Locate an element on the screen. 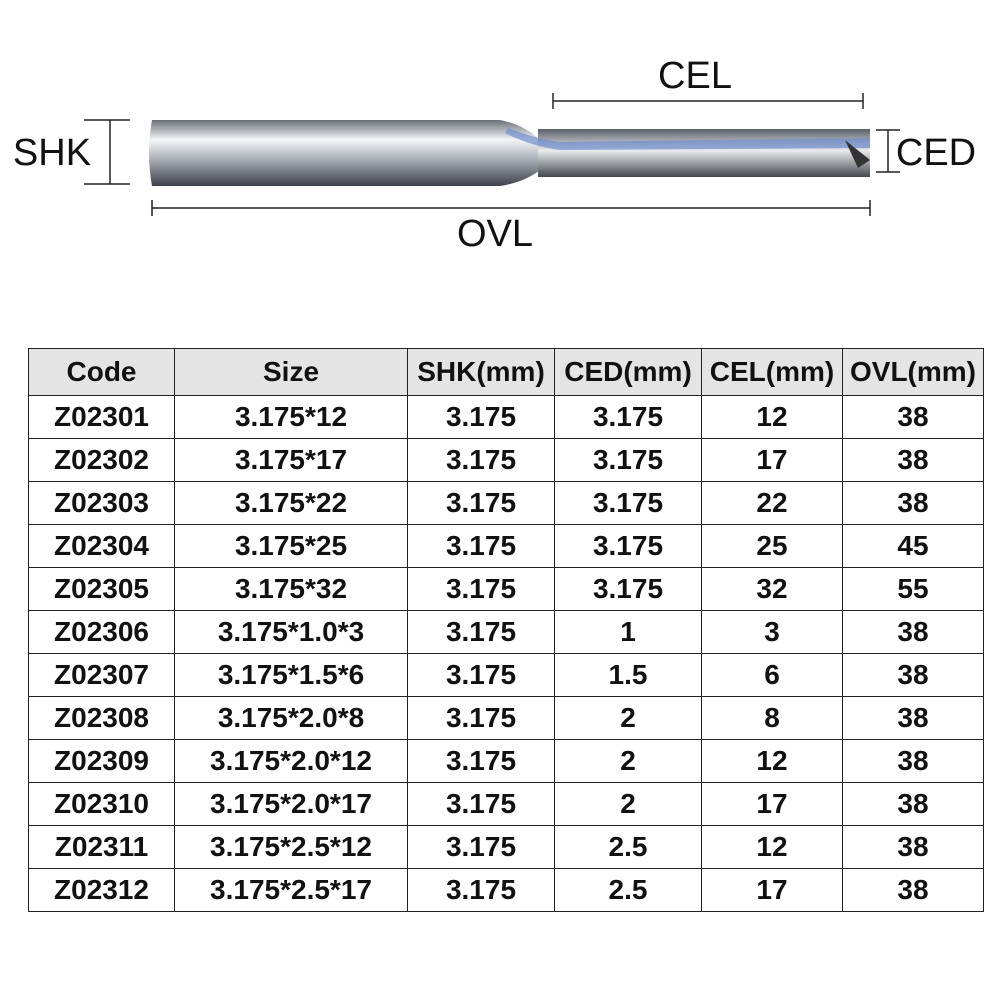 The image size is (1000, 1000). table-cell: Z02304 is located at coordinates (101, 546).